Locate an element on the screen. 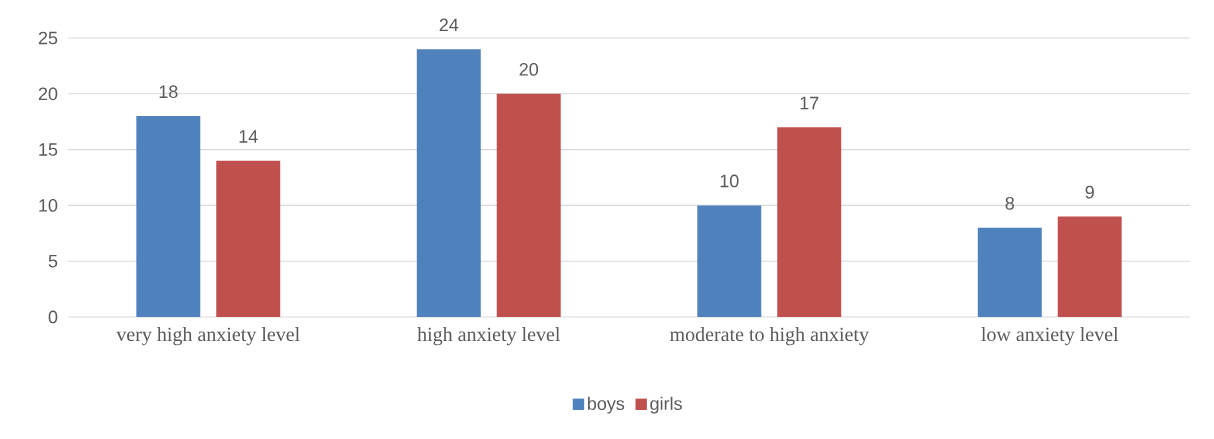  legend-label: boys is located at coordinates (606, 405).